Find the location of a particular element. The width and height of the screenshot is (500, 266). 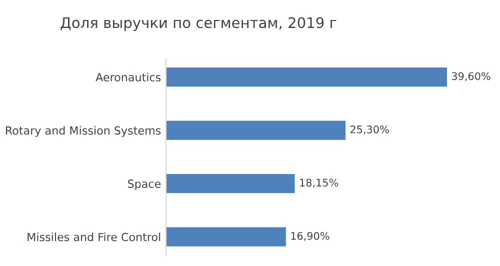

data-label: 18,15% is located at coordinates (319, 183).